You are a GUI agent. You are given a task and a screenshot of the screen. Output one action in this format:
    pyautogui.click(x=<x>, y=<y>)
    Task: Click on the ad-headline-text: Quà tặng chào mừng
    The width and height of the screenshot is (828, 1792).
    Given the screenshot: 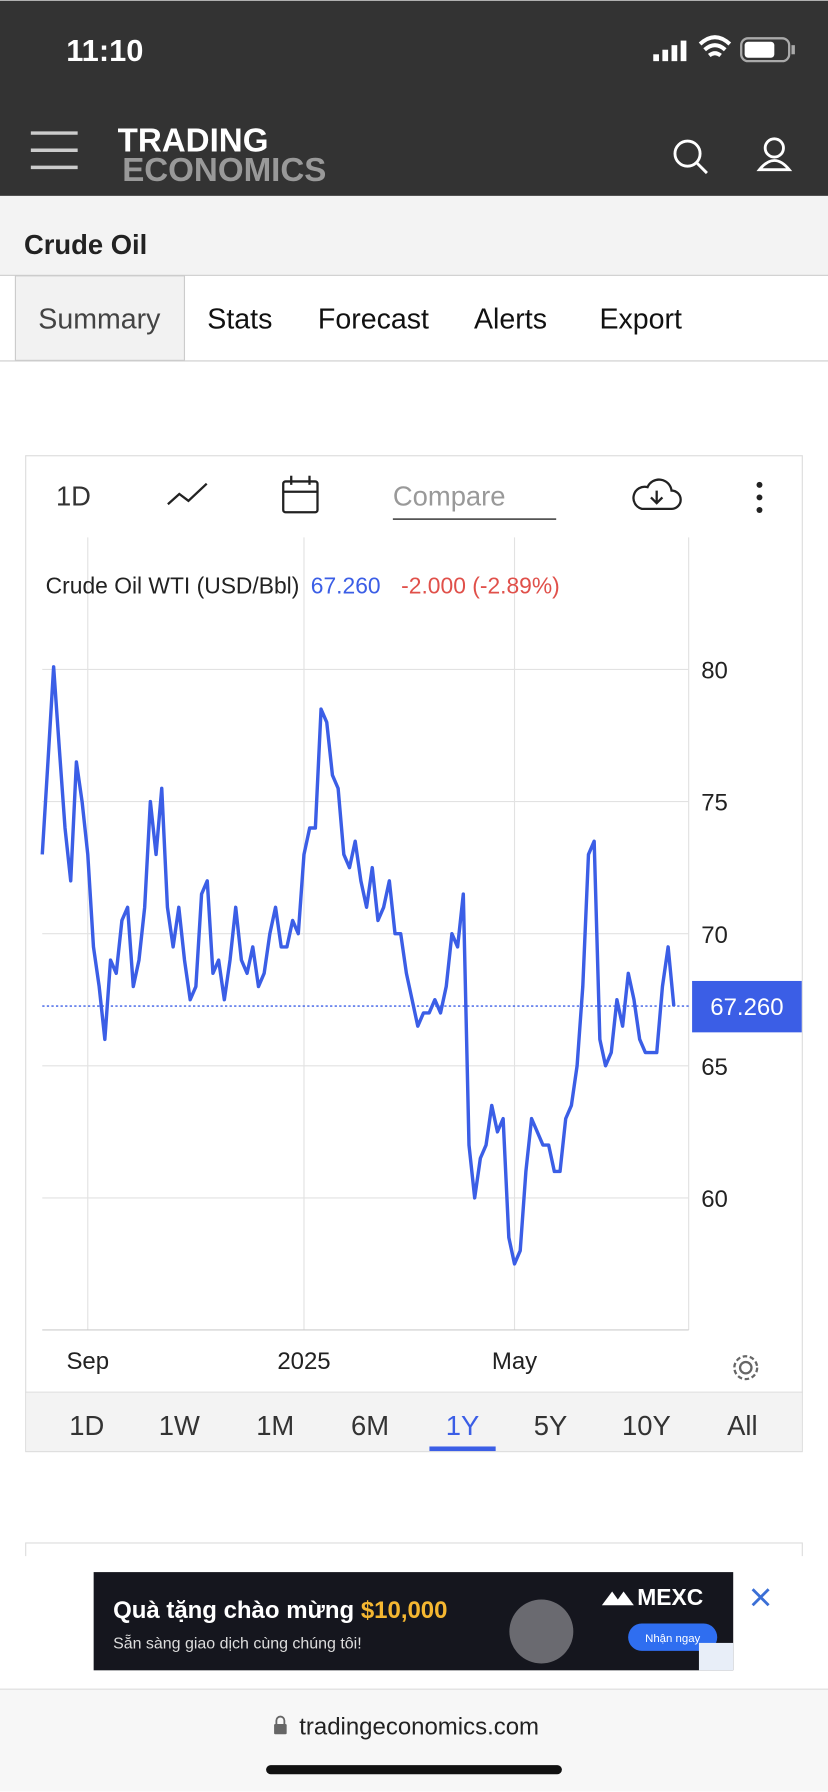 What is the action you would take?
    pyautogui.click(x=233, y=1610)
    